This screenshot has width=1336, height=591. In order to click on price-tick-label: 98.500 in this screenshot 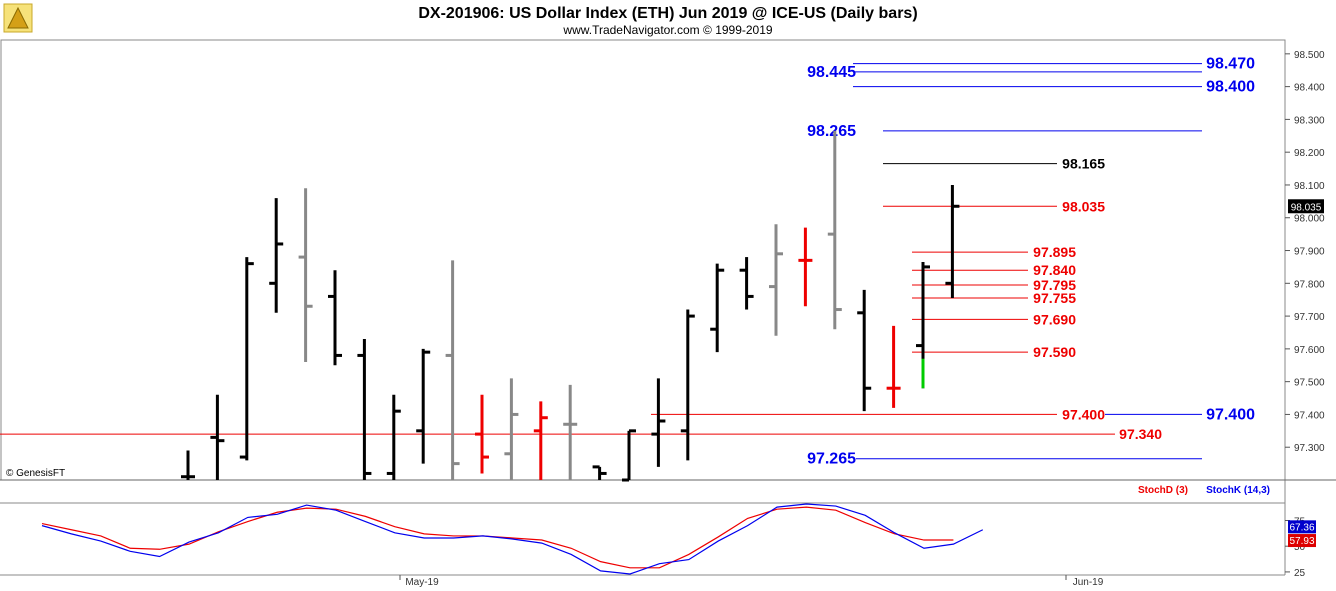, I will do `click(1309, 55)`.